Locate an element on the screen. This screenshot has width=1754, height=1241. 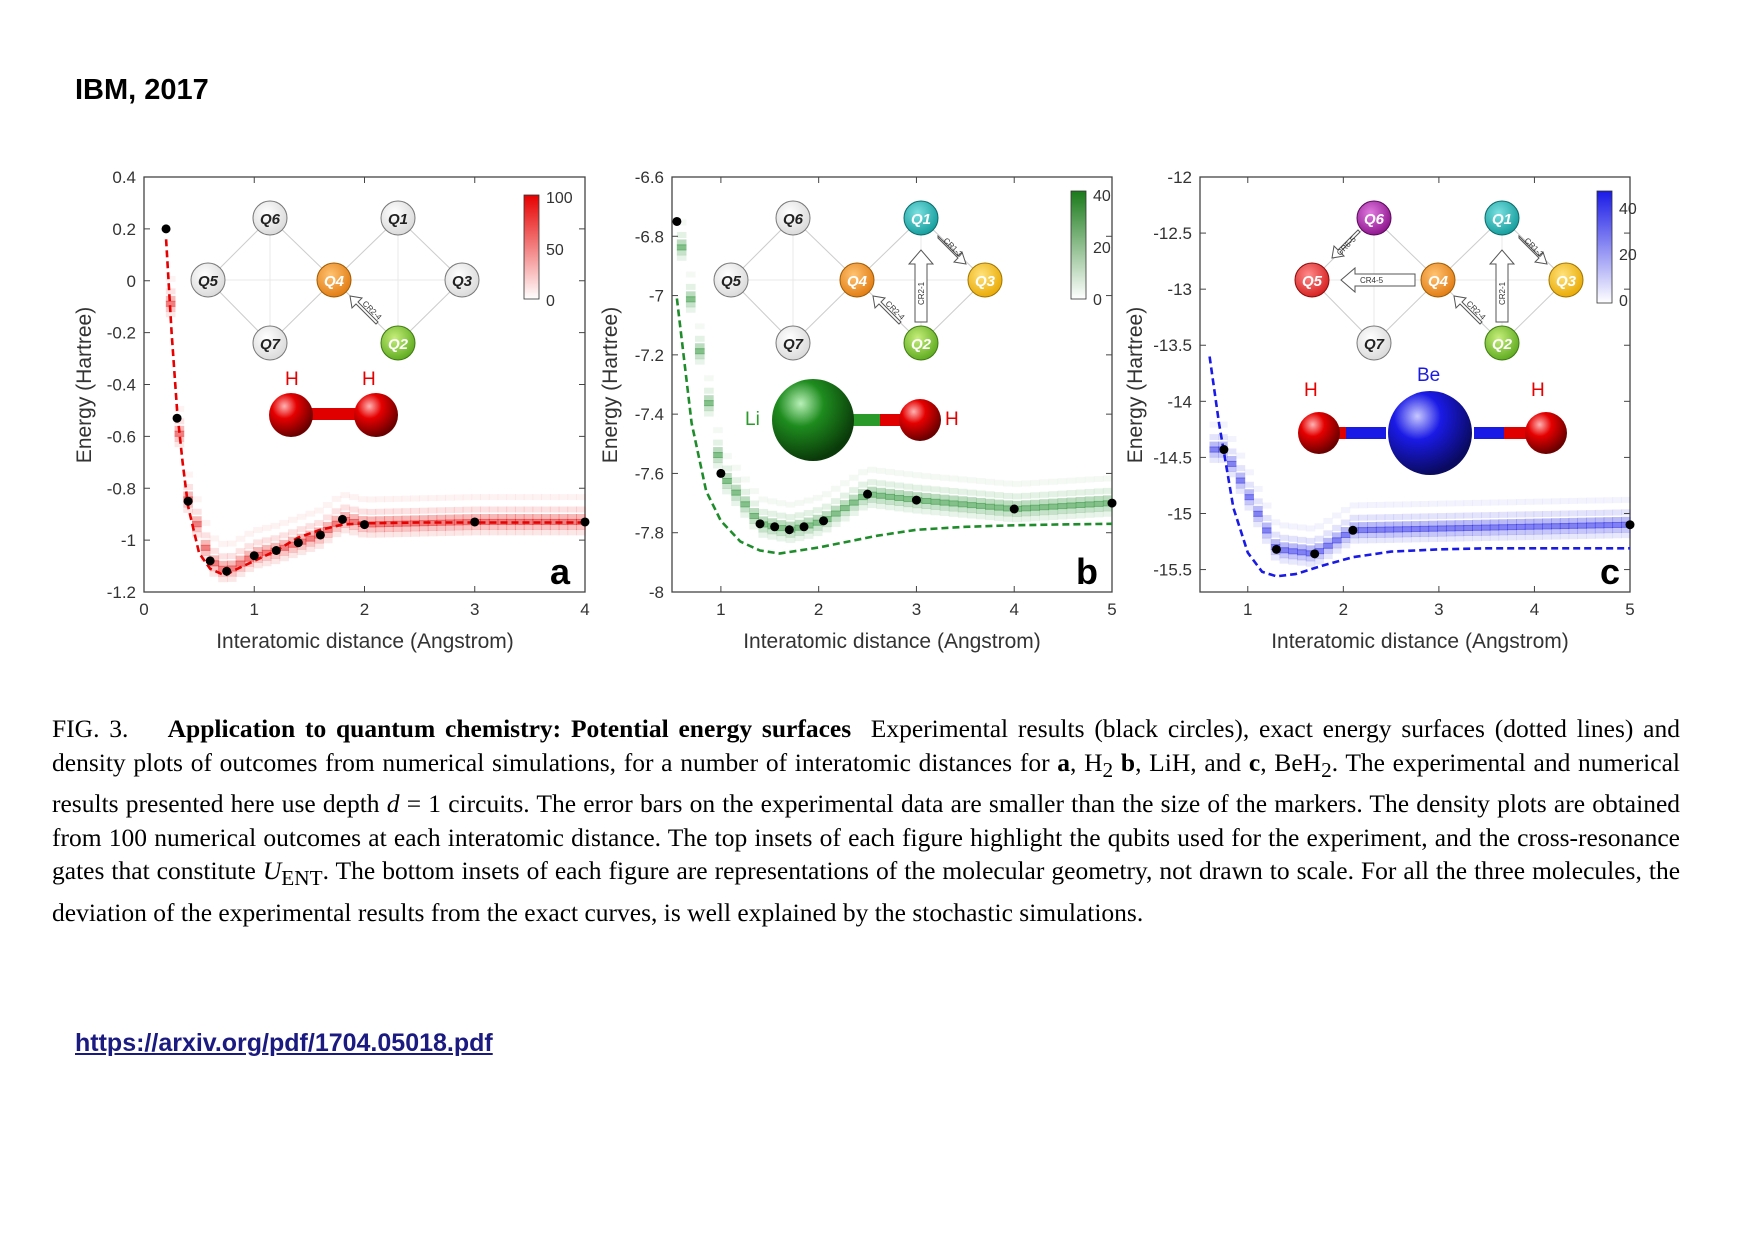
qubit-q4: Q4 is located at coordinates (334, 280).